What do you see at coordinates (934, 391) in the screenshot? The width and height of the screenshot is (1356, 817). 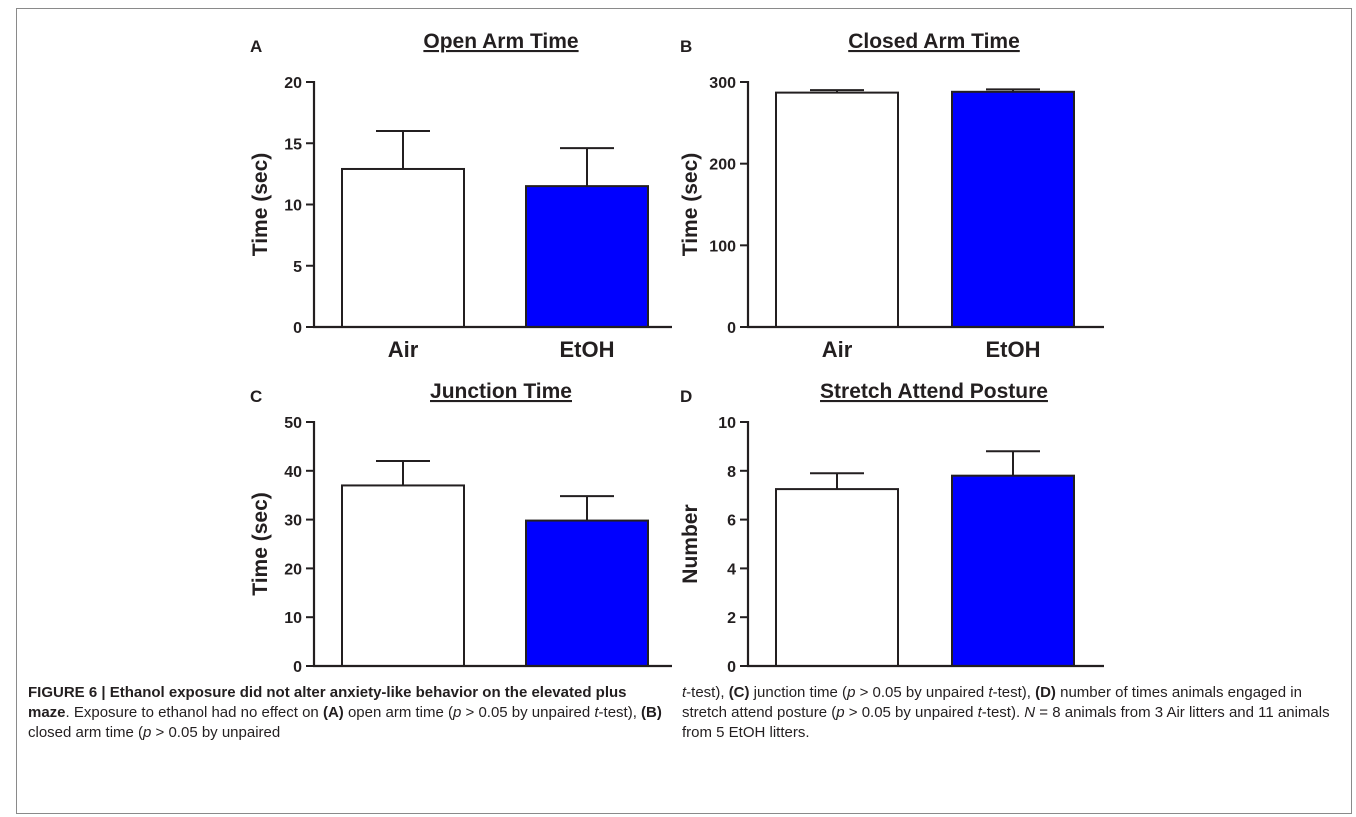 I see `chart-title: Stretch Attend Posture` at bounding box center [934, 391].